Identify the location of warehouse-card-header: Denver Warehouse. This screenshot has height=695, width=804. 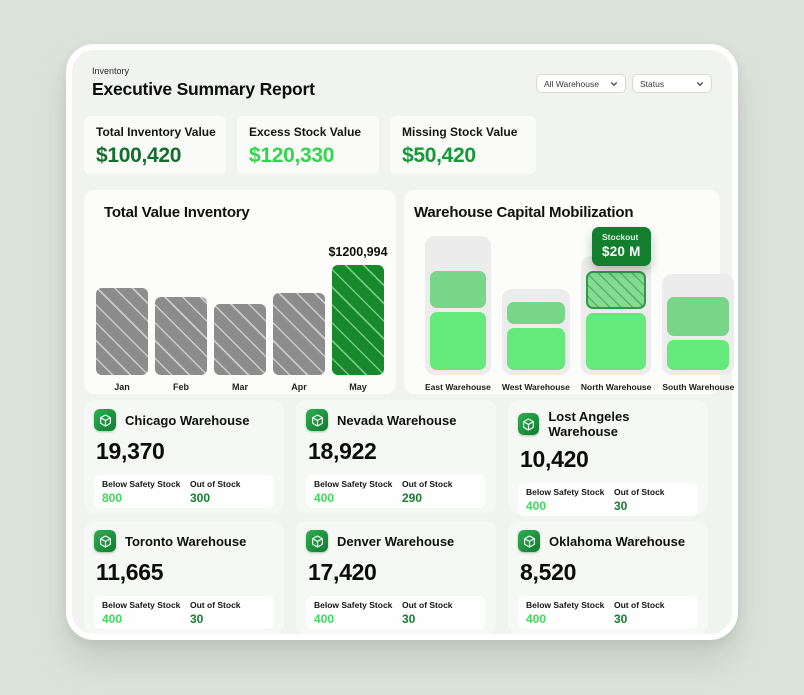
(396, 541).